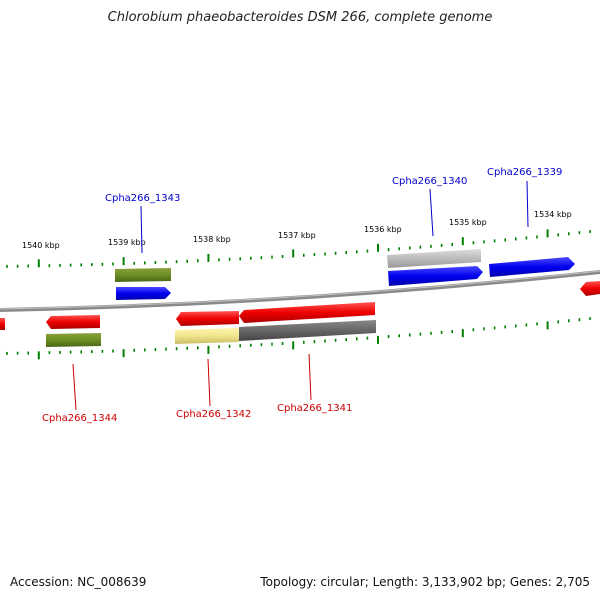 The width and height of the screenshot is (600, 600). Describe the element at coordinates (532, 267) in the screenshot. I see `gene-1339-arrow` at that location.